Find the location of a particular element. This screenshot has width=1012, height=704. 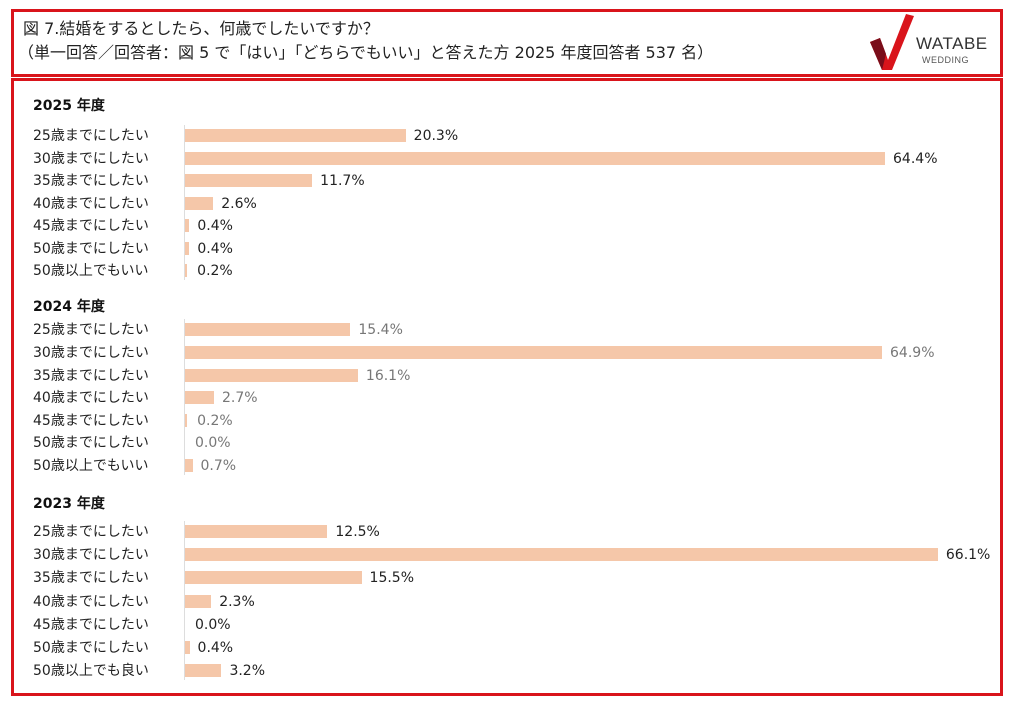

data-label: 15.5% is located at coordinates (392, 578).